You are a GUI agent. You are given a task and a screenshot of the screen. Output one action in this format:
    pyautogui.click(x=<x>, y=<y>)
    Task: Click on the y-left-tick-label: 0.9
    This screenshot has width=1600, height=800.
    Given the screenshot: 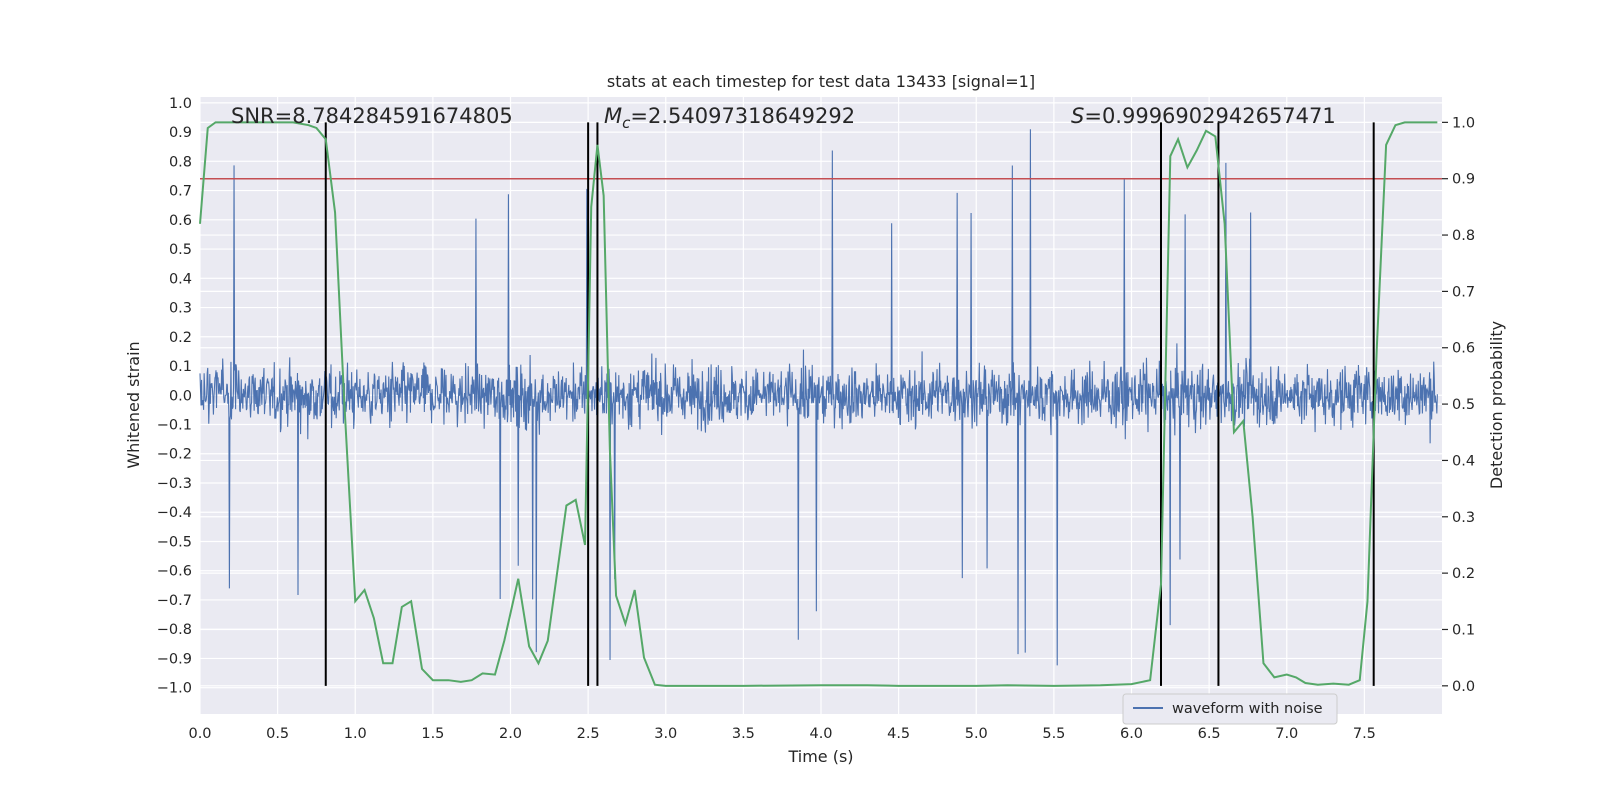 What is the action you would take?
    pyautogui.click(x=180, y=133)
    